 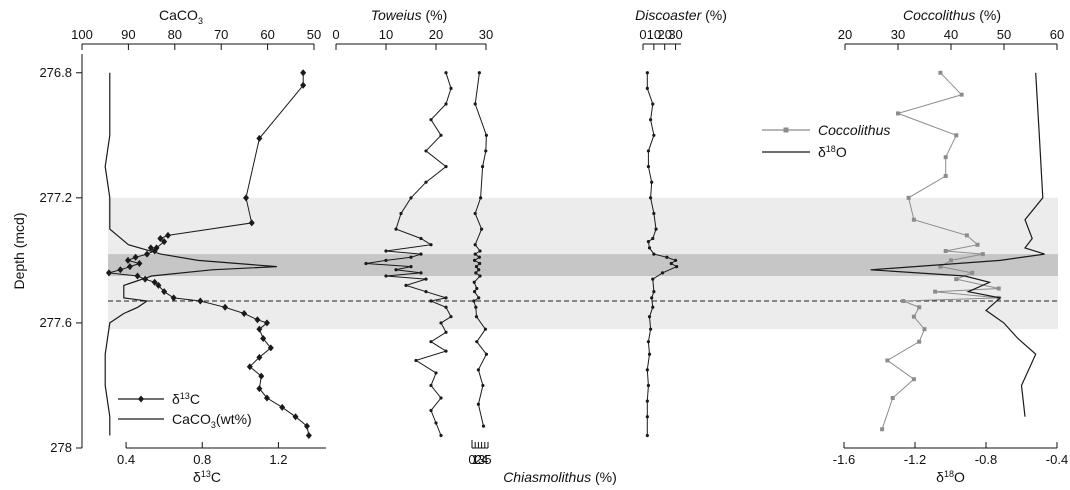 I want to click on p3-top-axis-title: Discoaster (%), so click(x=681, y=15).